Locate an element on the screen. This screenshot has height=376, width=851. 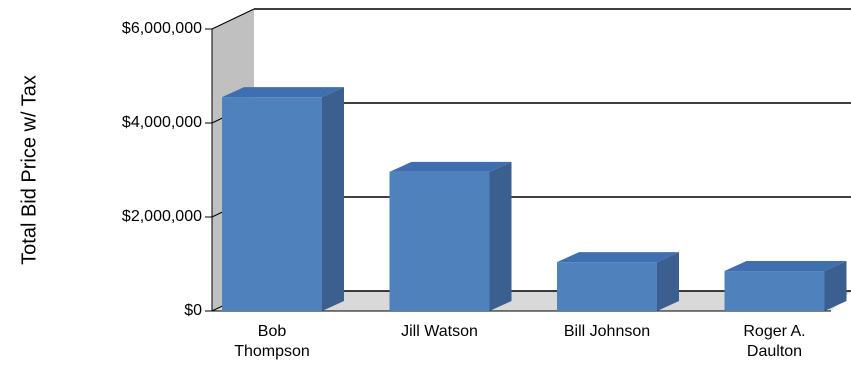
y-tick-label: $4,000,000 is located at coordinates (162, 122).